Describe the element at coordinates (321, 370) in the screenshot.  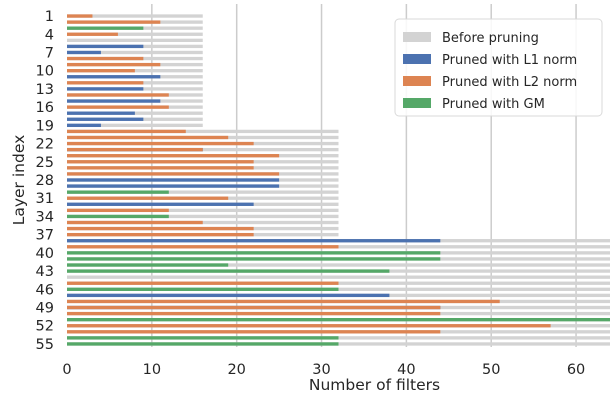
I see `x-tick-label: 30` at that location.